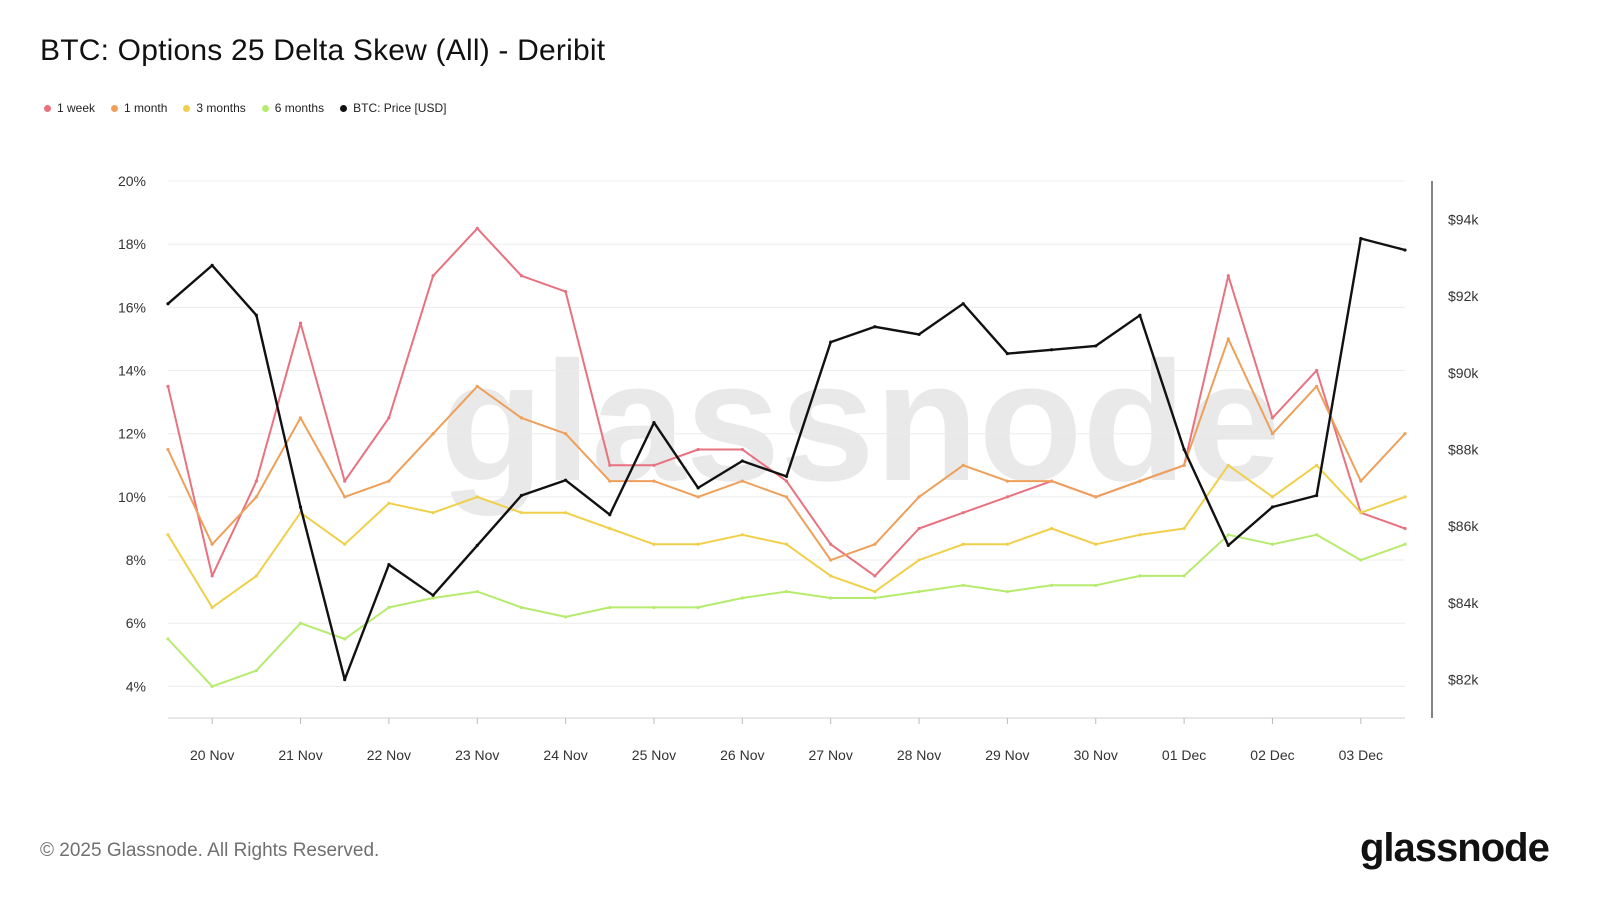 This screenshot has height=900, width=1600. Describe the element at coordinates (136, 560) in the screenshot. I see `y-left-tick-label: 8%` at that location.